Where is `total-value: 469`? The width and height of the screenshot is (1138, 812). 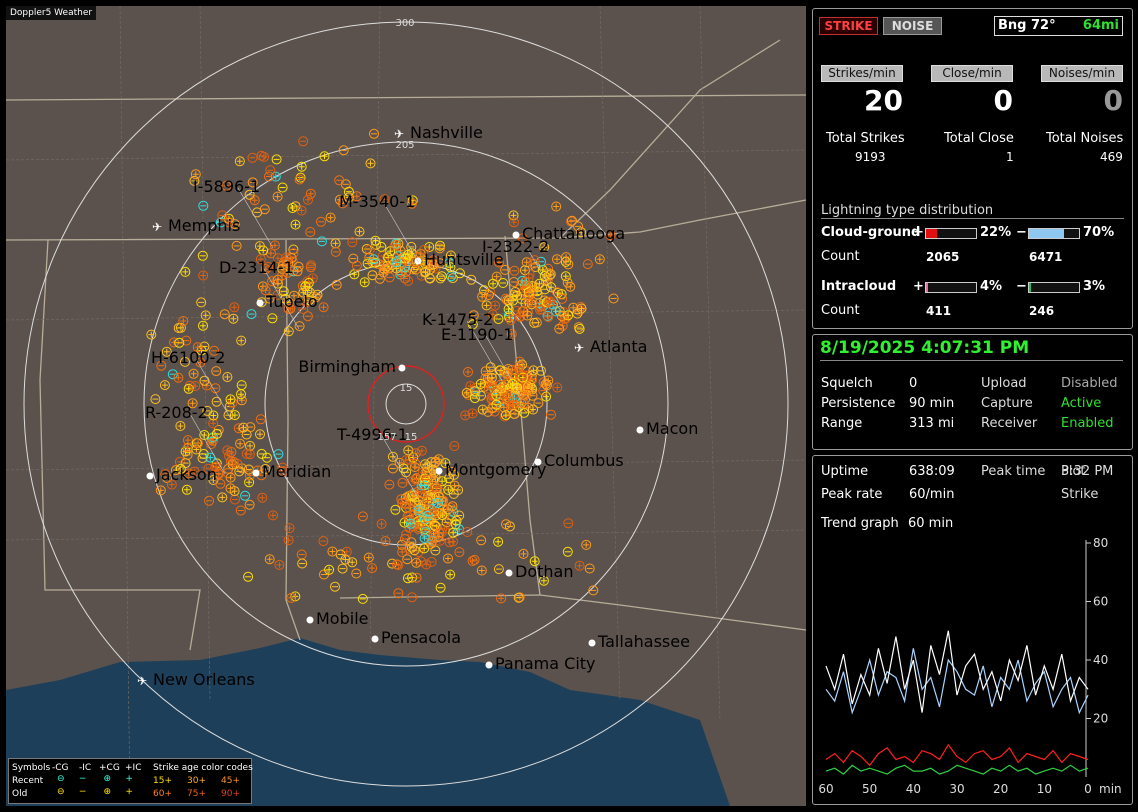
total-value: 469 is located at coordinates (1111, 157).